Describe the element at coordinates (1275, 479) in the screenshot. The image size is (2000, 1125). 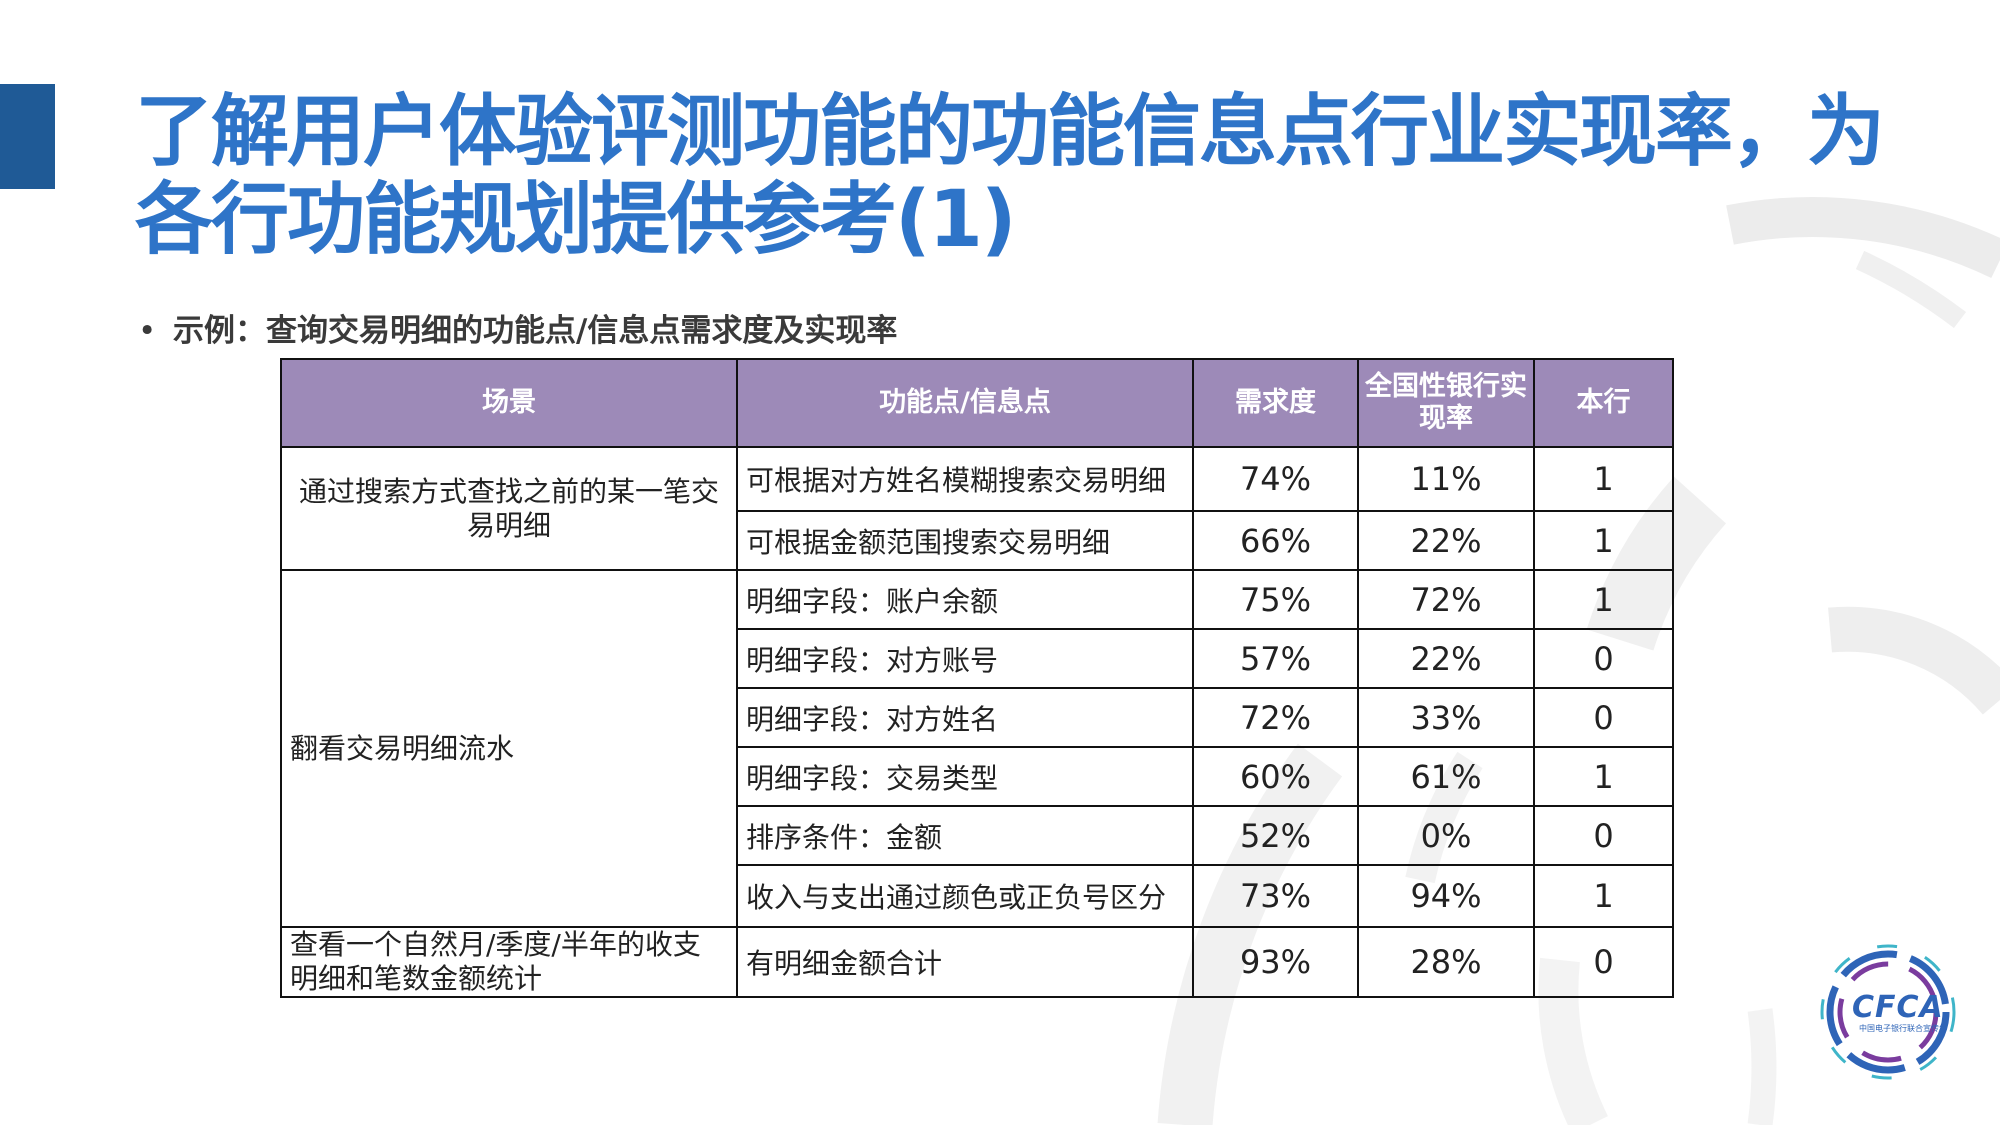
I see `demand-cell: 74%` at that location.